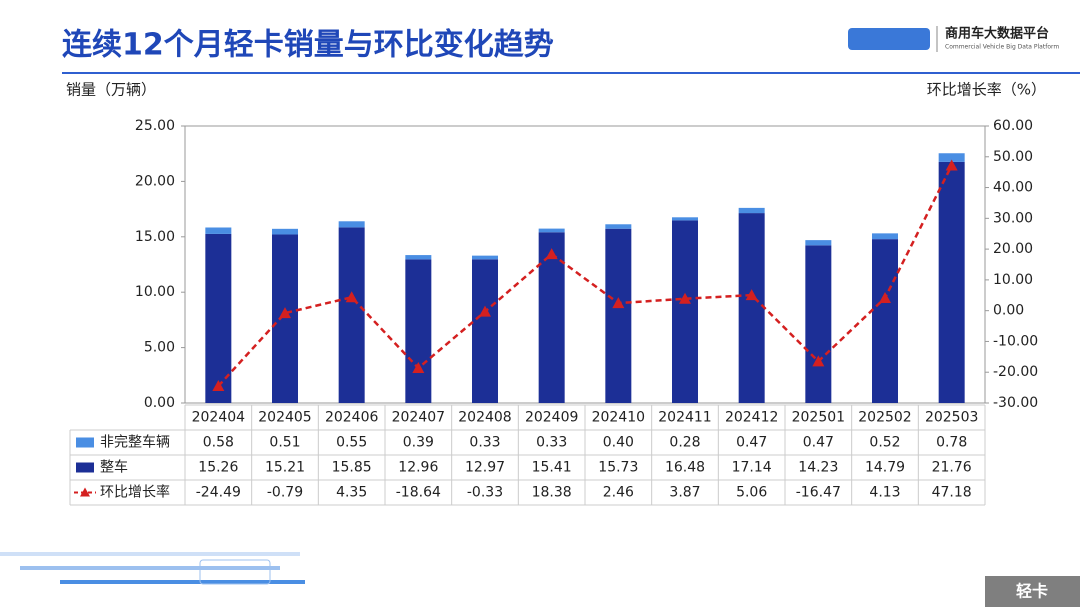  Describe the element at coordinates (552, 468) in the screenshot. I see `table-value: 15.41` at that location.